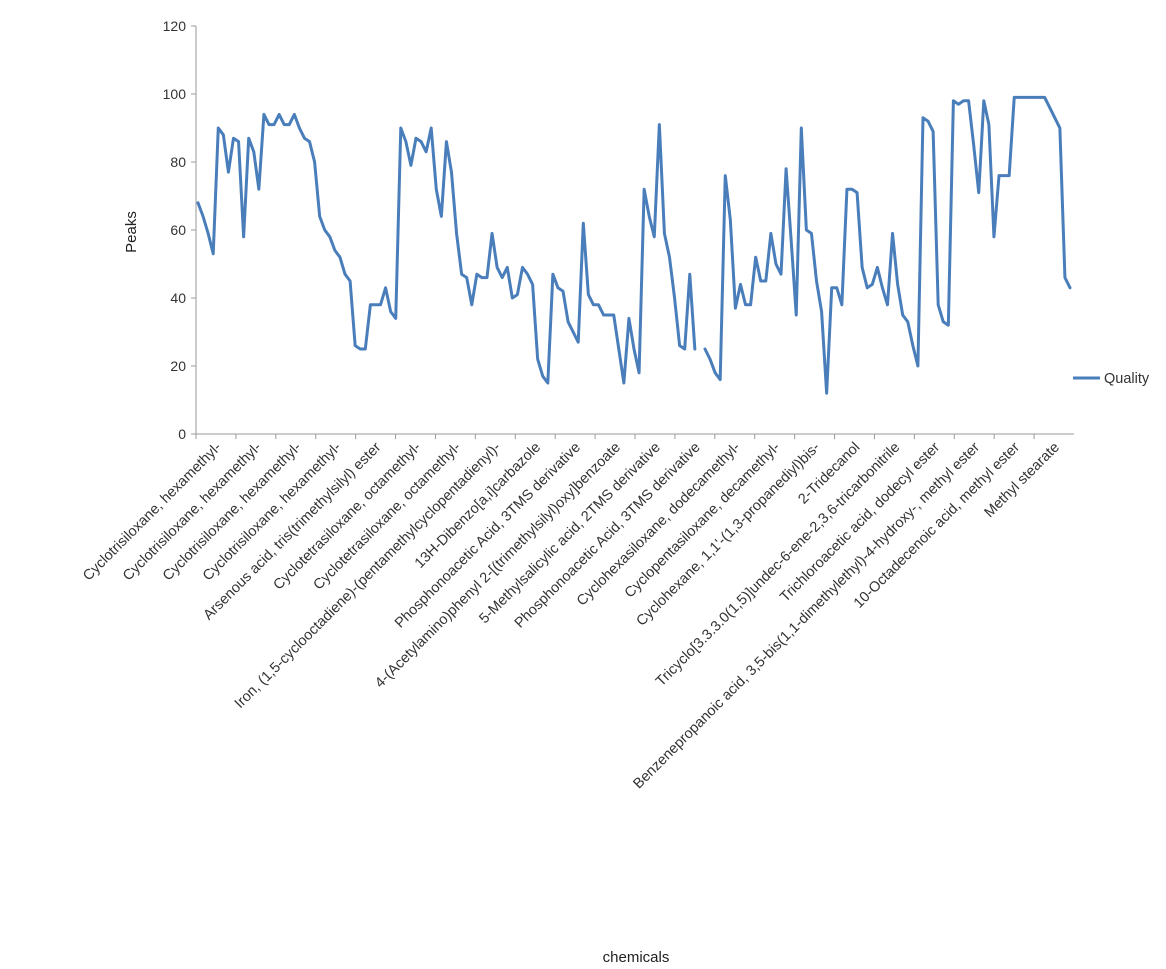 The width and height of the screenshot is (1166, 969). Describe the element at coordinates (1021, 480) in the screenshot. I see `x-category-label: Methyl stearate` at that location.